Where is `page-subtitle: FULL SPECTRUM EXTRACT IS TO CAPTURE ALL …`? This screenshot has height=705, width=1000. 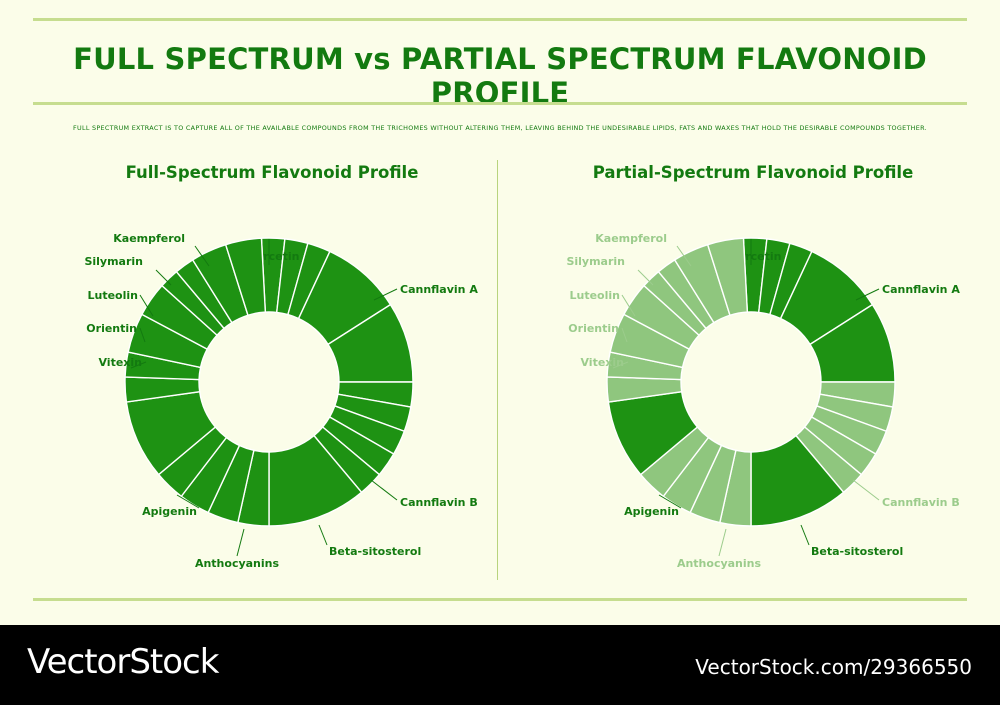 page-subtitle: FULL SPECTRUM EXTRACT IS TO CAPTURE ALL … is located at coordinates (500, 128).